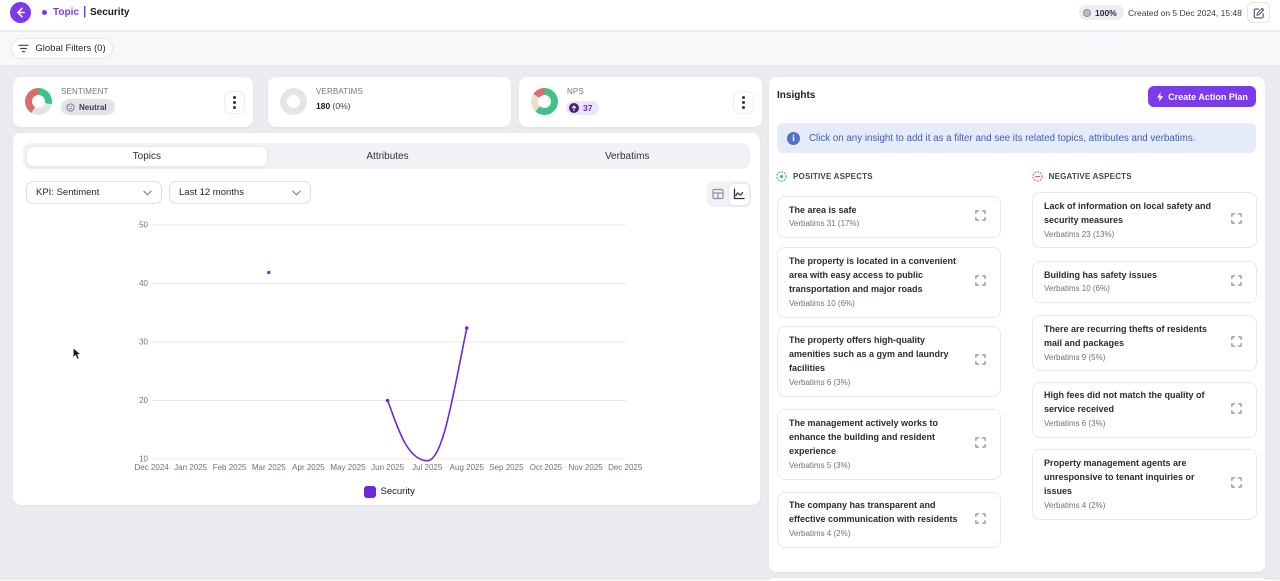  I want to click on svg-text: Aug 2025, so click(467, 467).